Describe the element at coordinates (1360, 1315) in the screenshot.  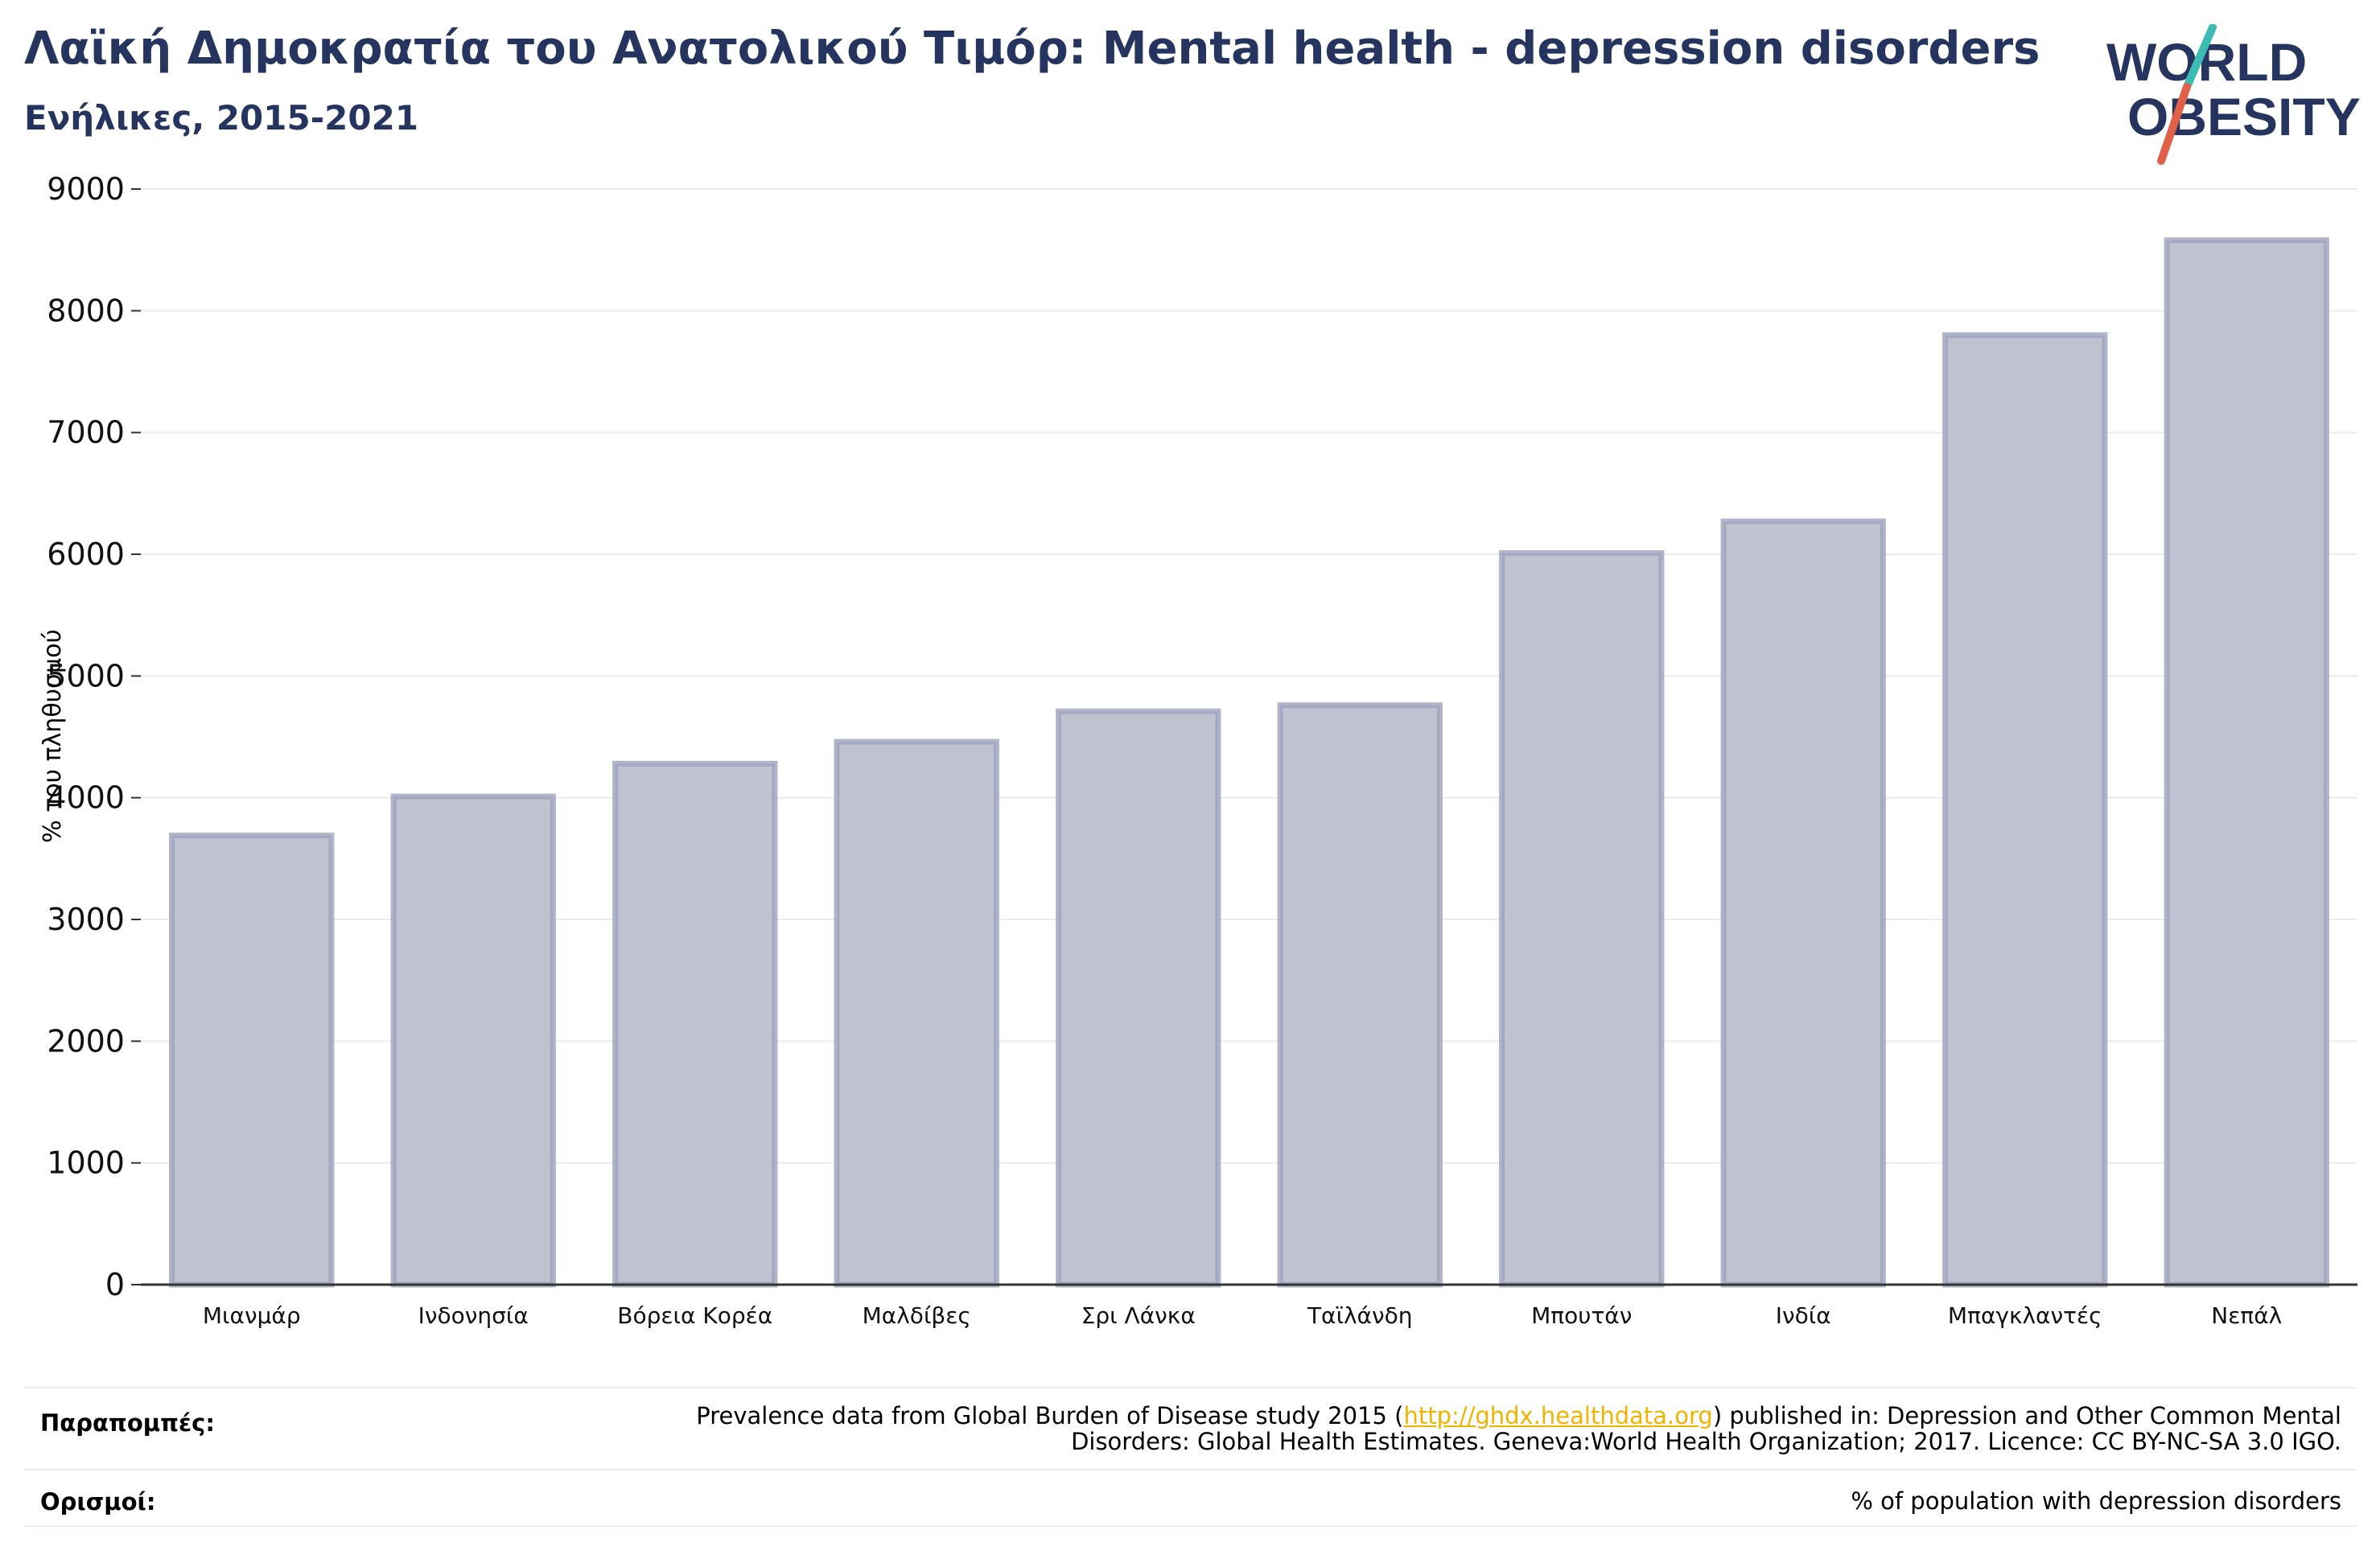
I see `x-tick-label: Ταϊλάνδη` at that location.